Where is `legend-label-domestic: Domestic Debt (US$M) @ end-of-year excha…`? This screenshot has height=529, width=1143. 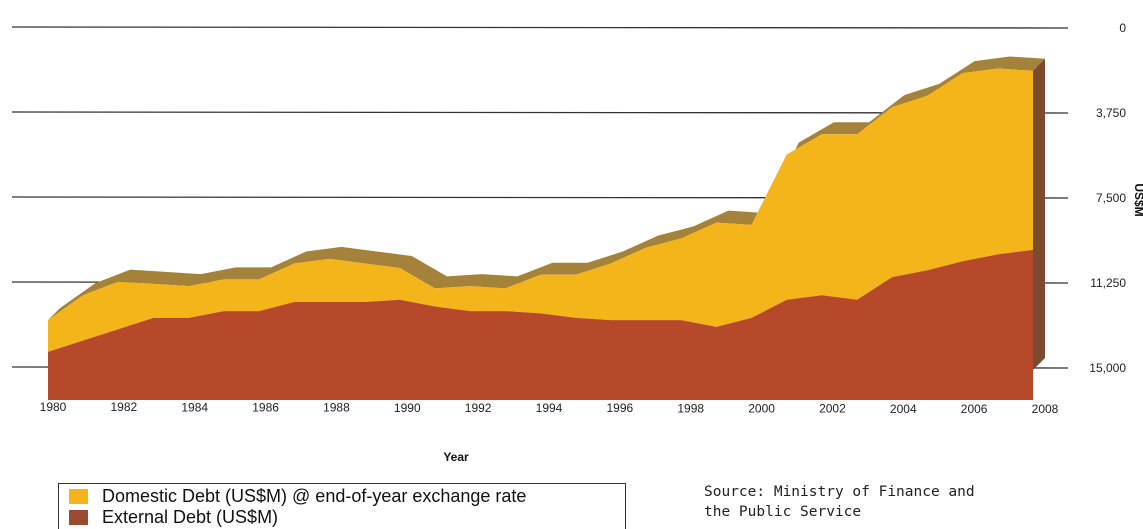
legend-label-domestic: Domestic Debt (US$M) @ end-of-year excha… is located at coordinates (314, 496).